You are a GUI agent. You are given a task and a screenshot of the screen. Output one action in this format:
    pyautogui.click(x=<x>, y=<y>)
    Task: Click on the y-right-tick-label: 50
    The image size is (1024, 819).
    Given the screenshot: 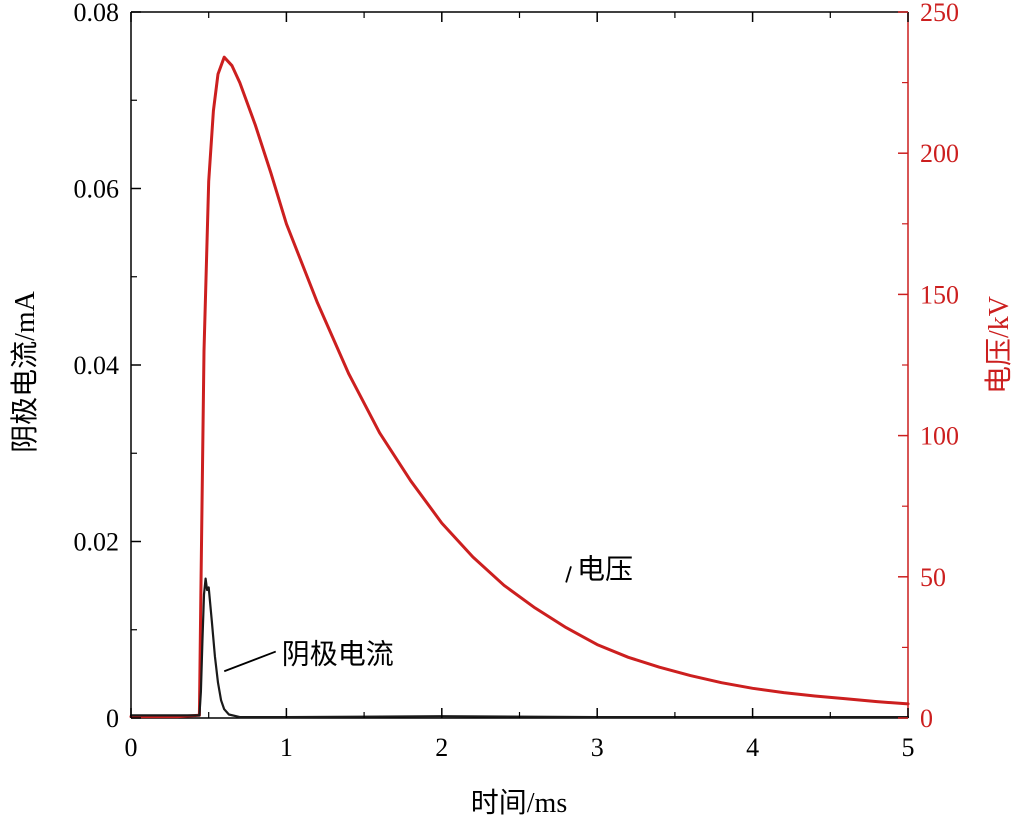 What is the action you would take?
    pyautogui.click(x=933, y=577)
    